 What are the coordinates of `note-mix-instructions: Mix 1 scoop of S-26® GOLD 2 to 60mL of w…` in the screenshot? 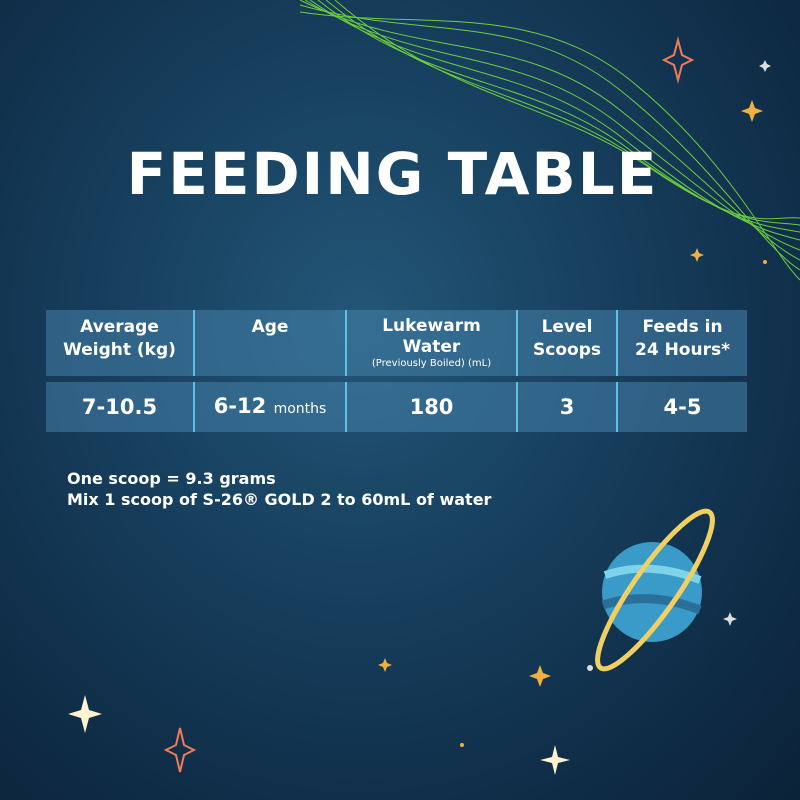 It's located at (279, 499).